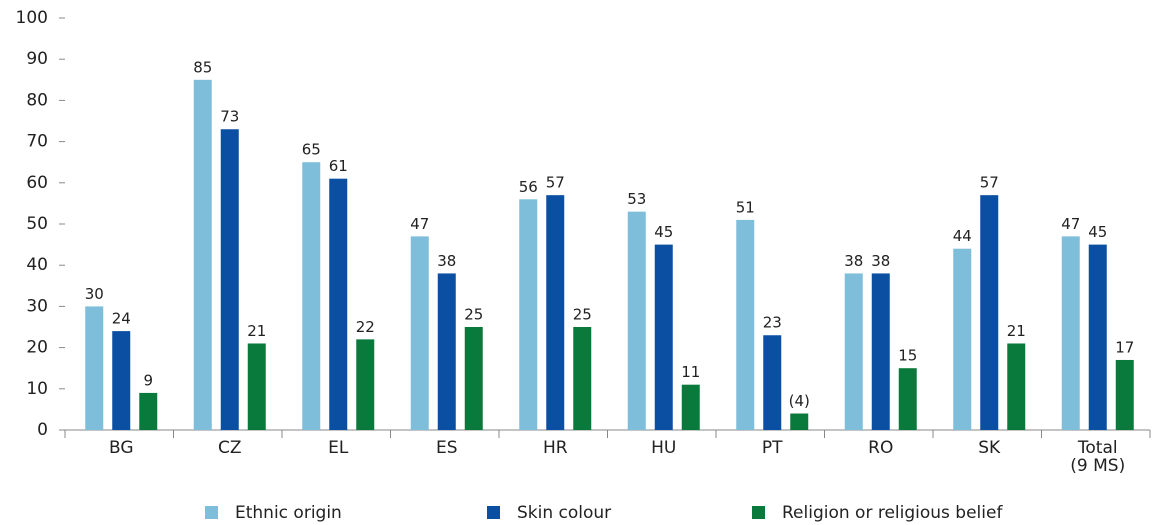 The height and width of the screenshot is (525, 1155). What do you see at coordinates (907, 356) in the screenshot?
I see `value-label: 15` at bounding box center [907, 356].